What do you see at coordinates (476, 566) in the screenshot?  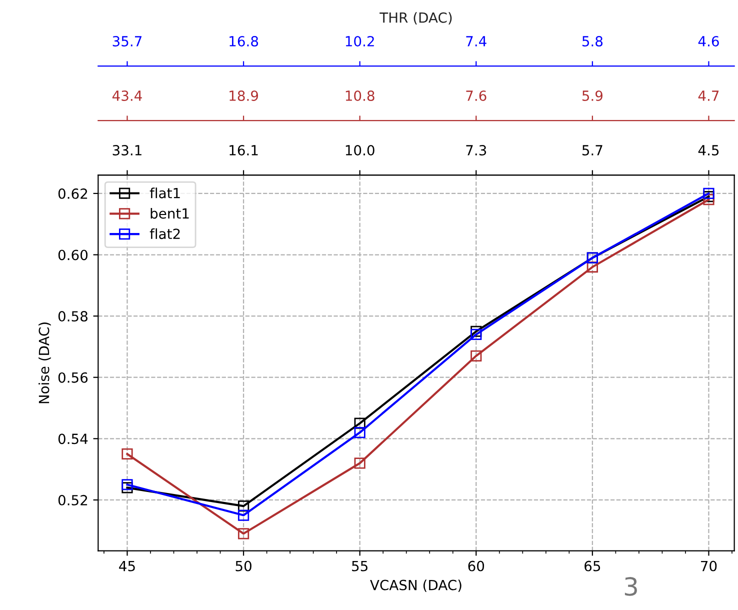 I see `x-tick-label: 60` at bounding box center [476, 566].